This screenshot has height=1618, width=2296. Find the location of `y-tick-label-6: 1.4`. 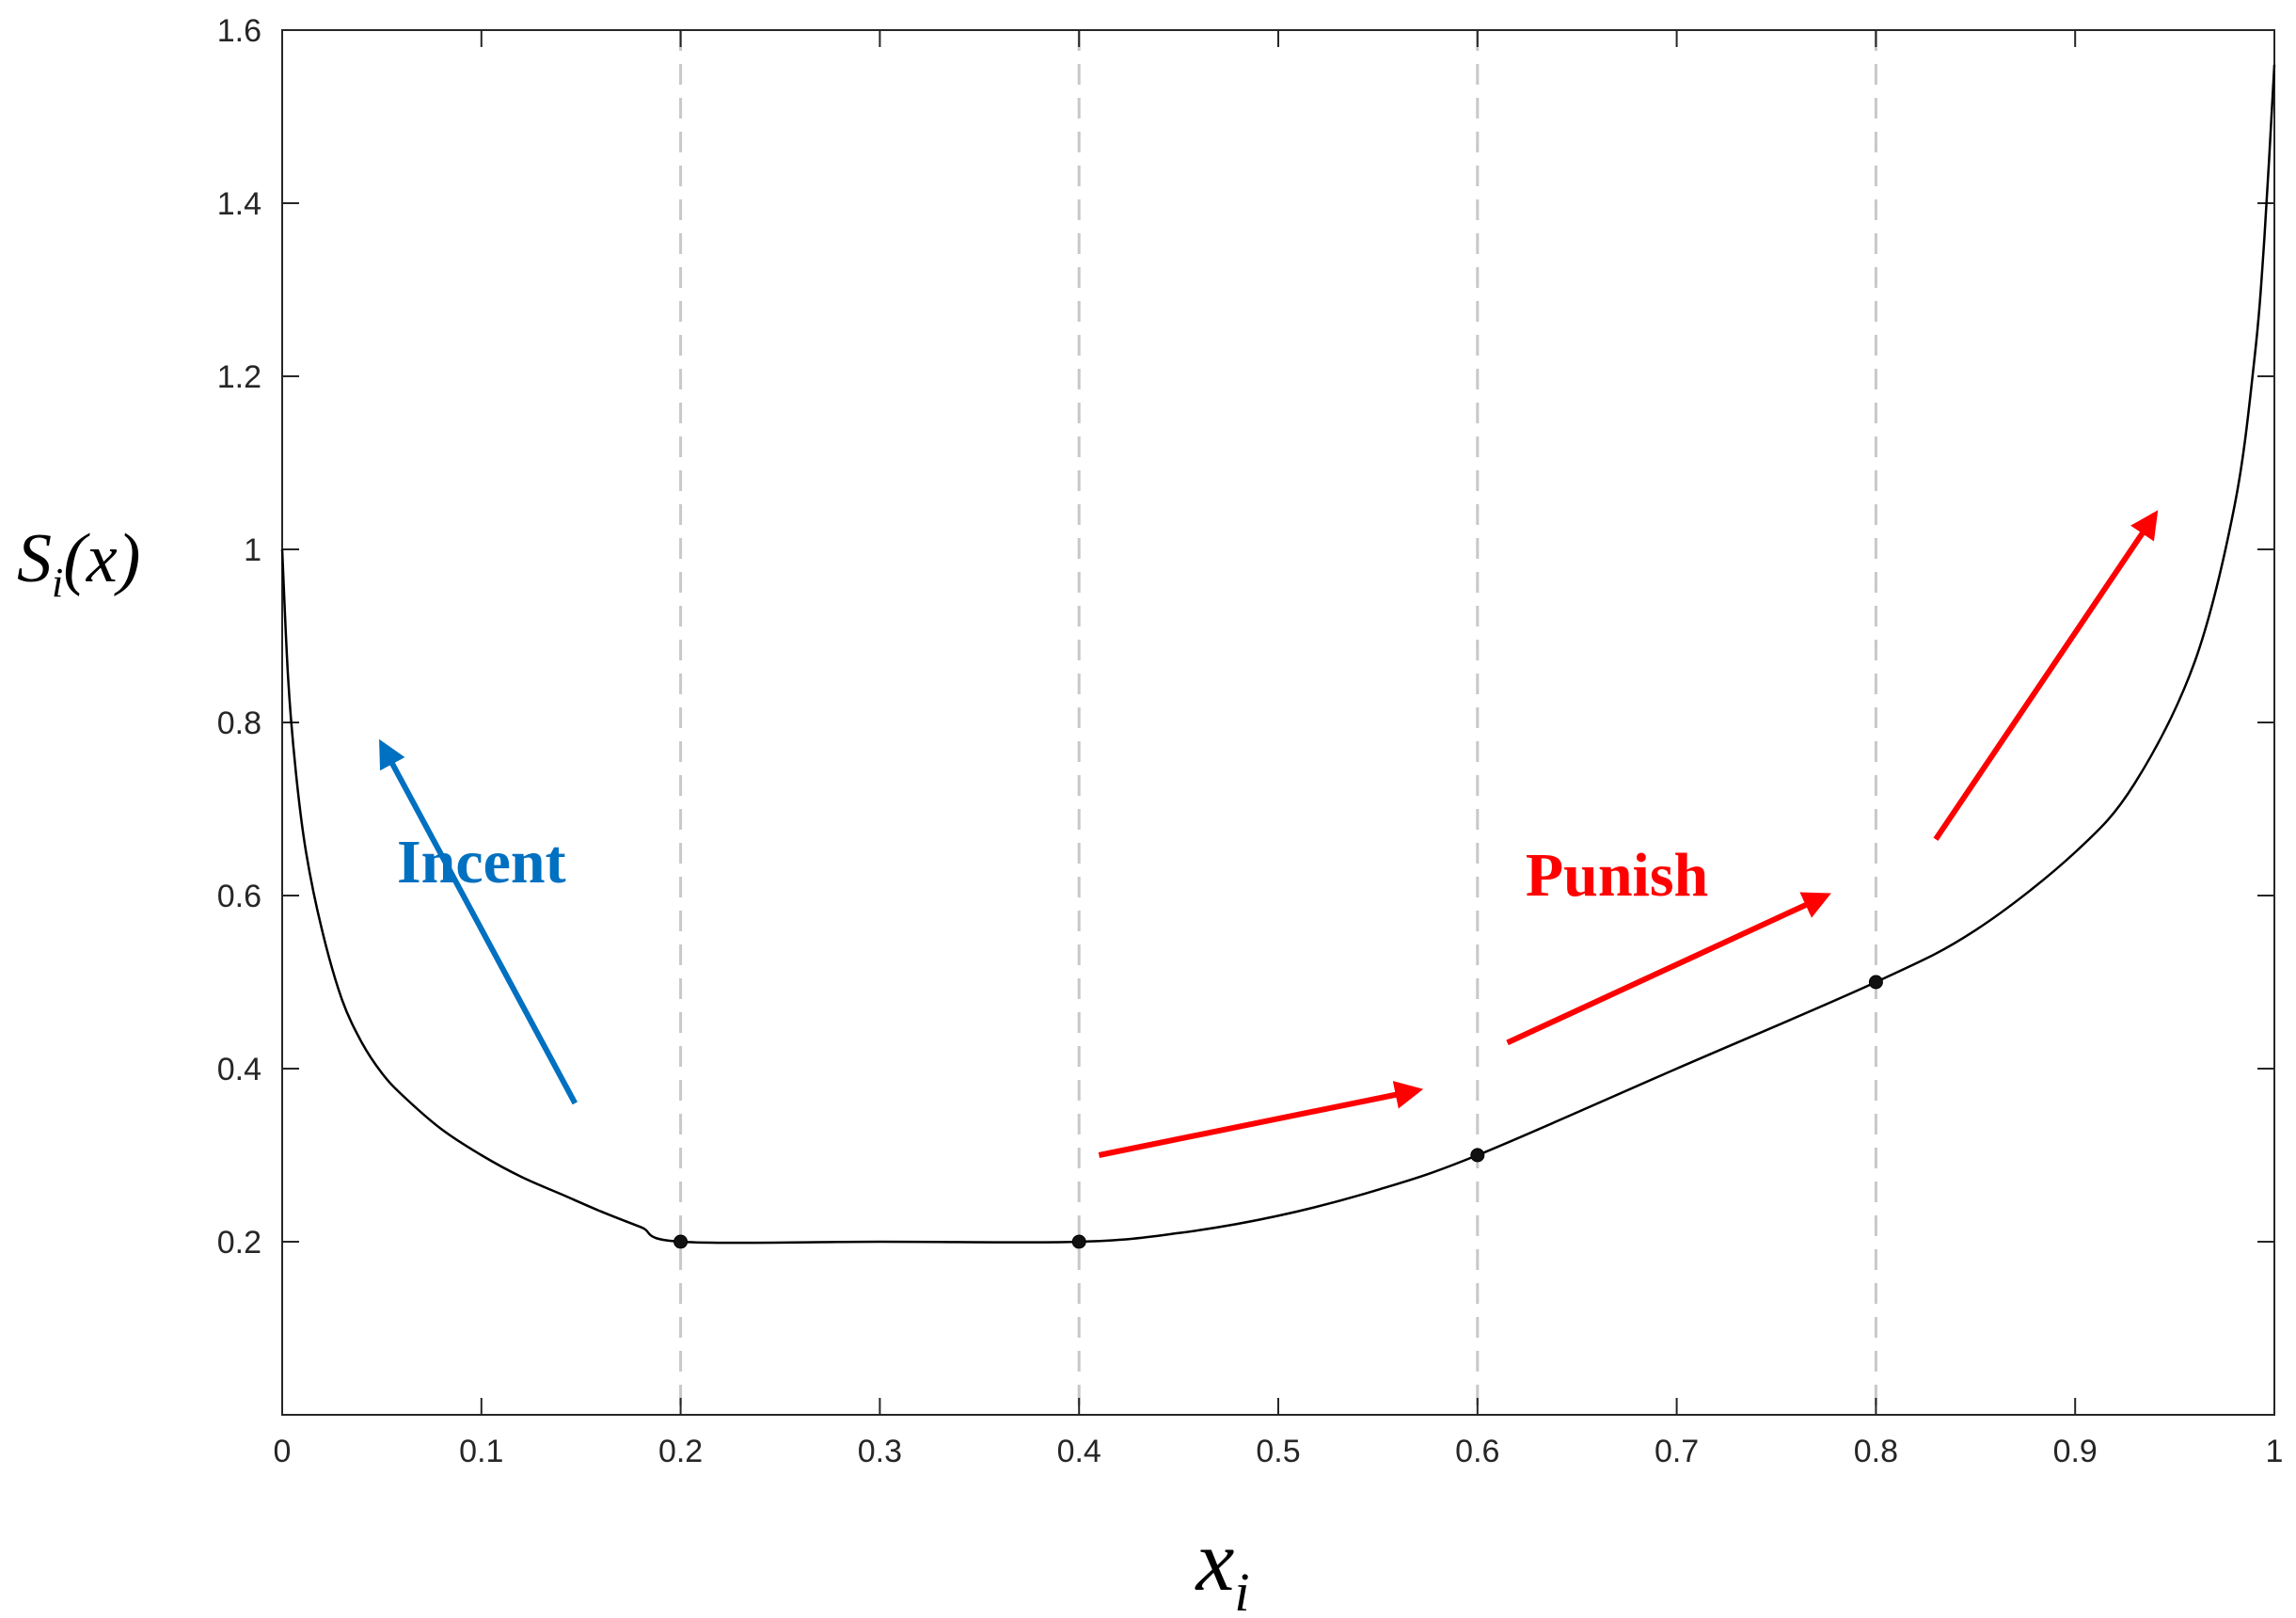

y-tick-label-6: 1.4 is located at coordinates (239, 204).